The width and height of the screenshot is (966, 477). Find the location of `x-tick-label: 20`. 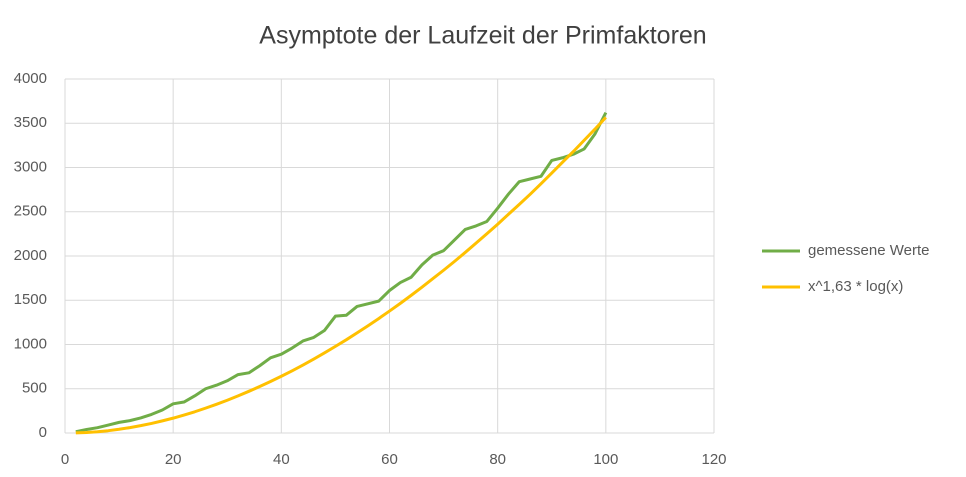

x-tick-label: 20 is located at coordinates (173, 459).